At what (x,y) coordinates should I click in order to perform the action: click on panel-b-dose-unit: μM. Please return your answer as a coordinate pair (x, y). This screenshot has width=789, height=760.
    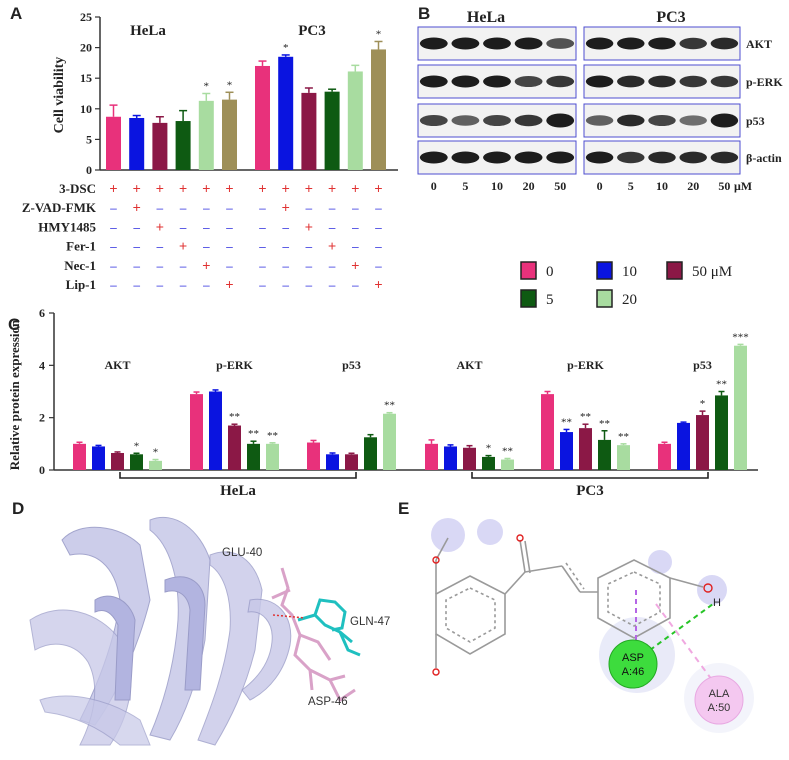
    Looking at the image, I should click on (743, 186).